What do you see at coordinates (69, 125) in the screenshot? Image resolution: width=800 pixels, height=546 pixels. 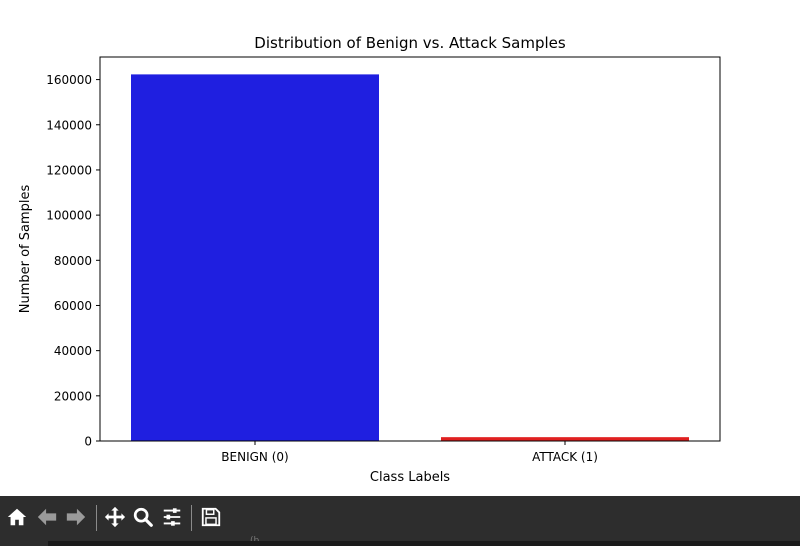 I see `y-tick-label: 140000` at bounding box center [69, 125].